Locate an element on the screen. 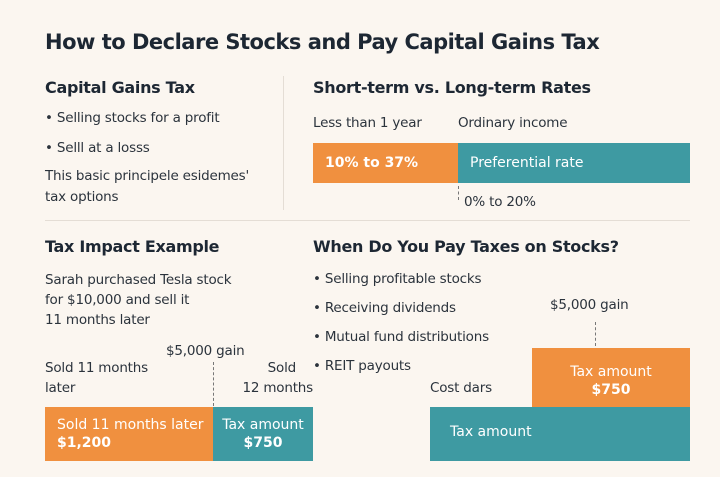 This screenshot has width=720, height=477. when-heading: When Do You Pay Taxes on Stocks? is located at coordinates (466, 246).